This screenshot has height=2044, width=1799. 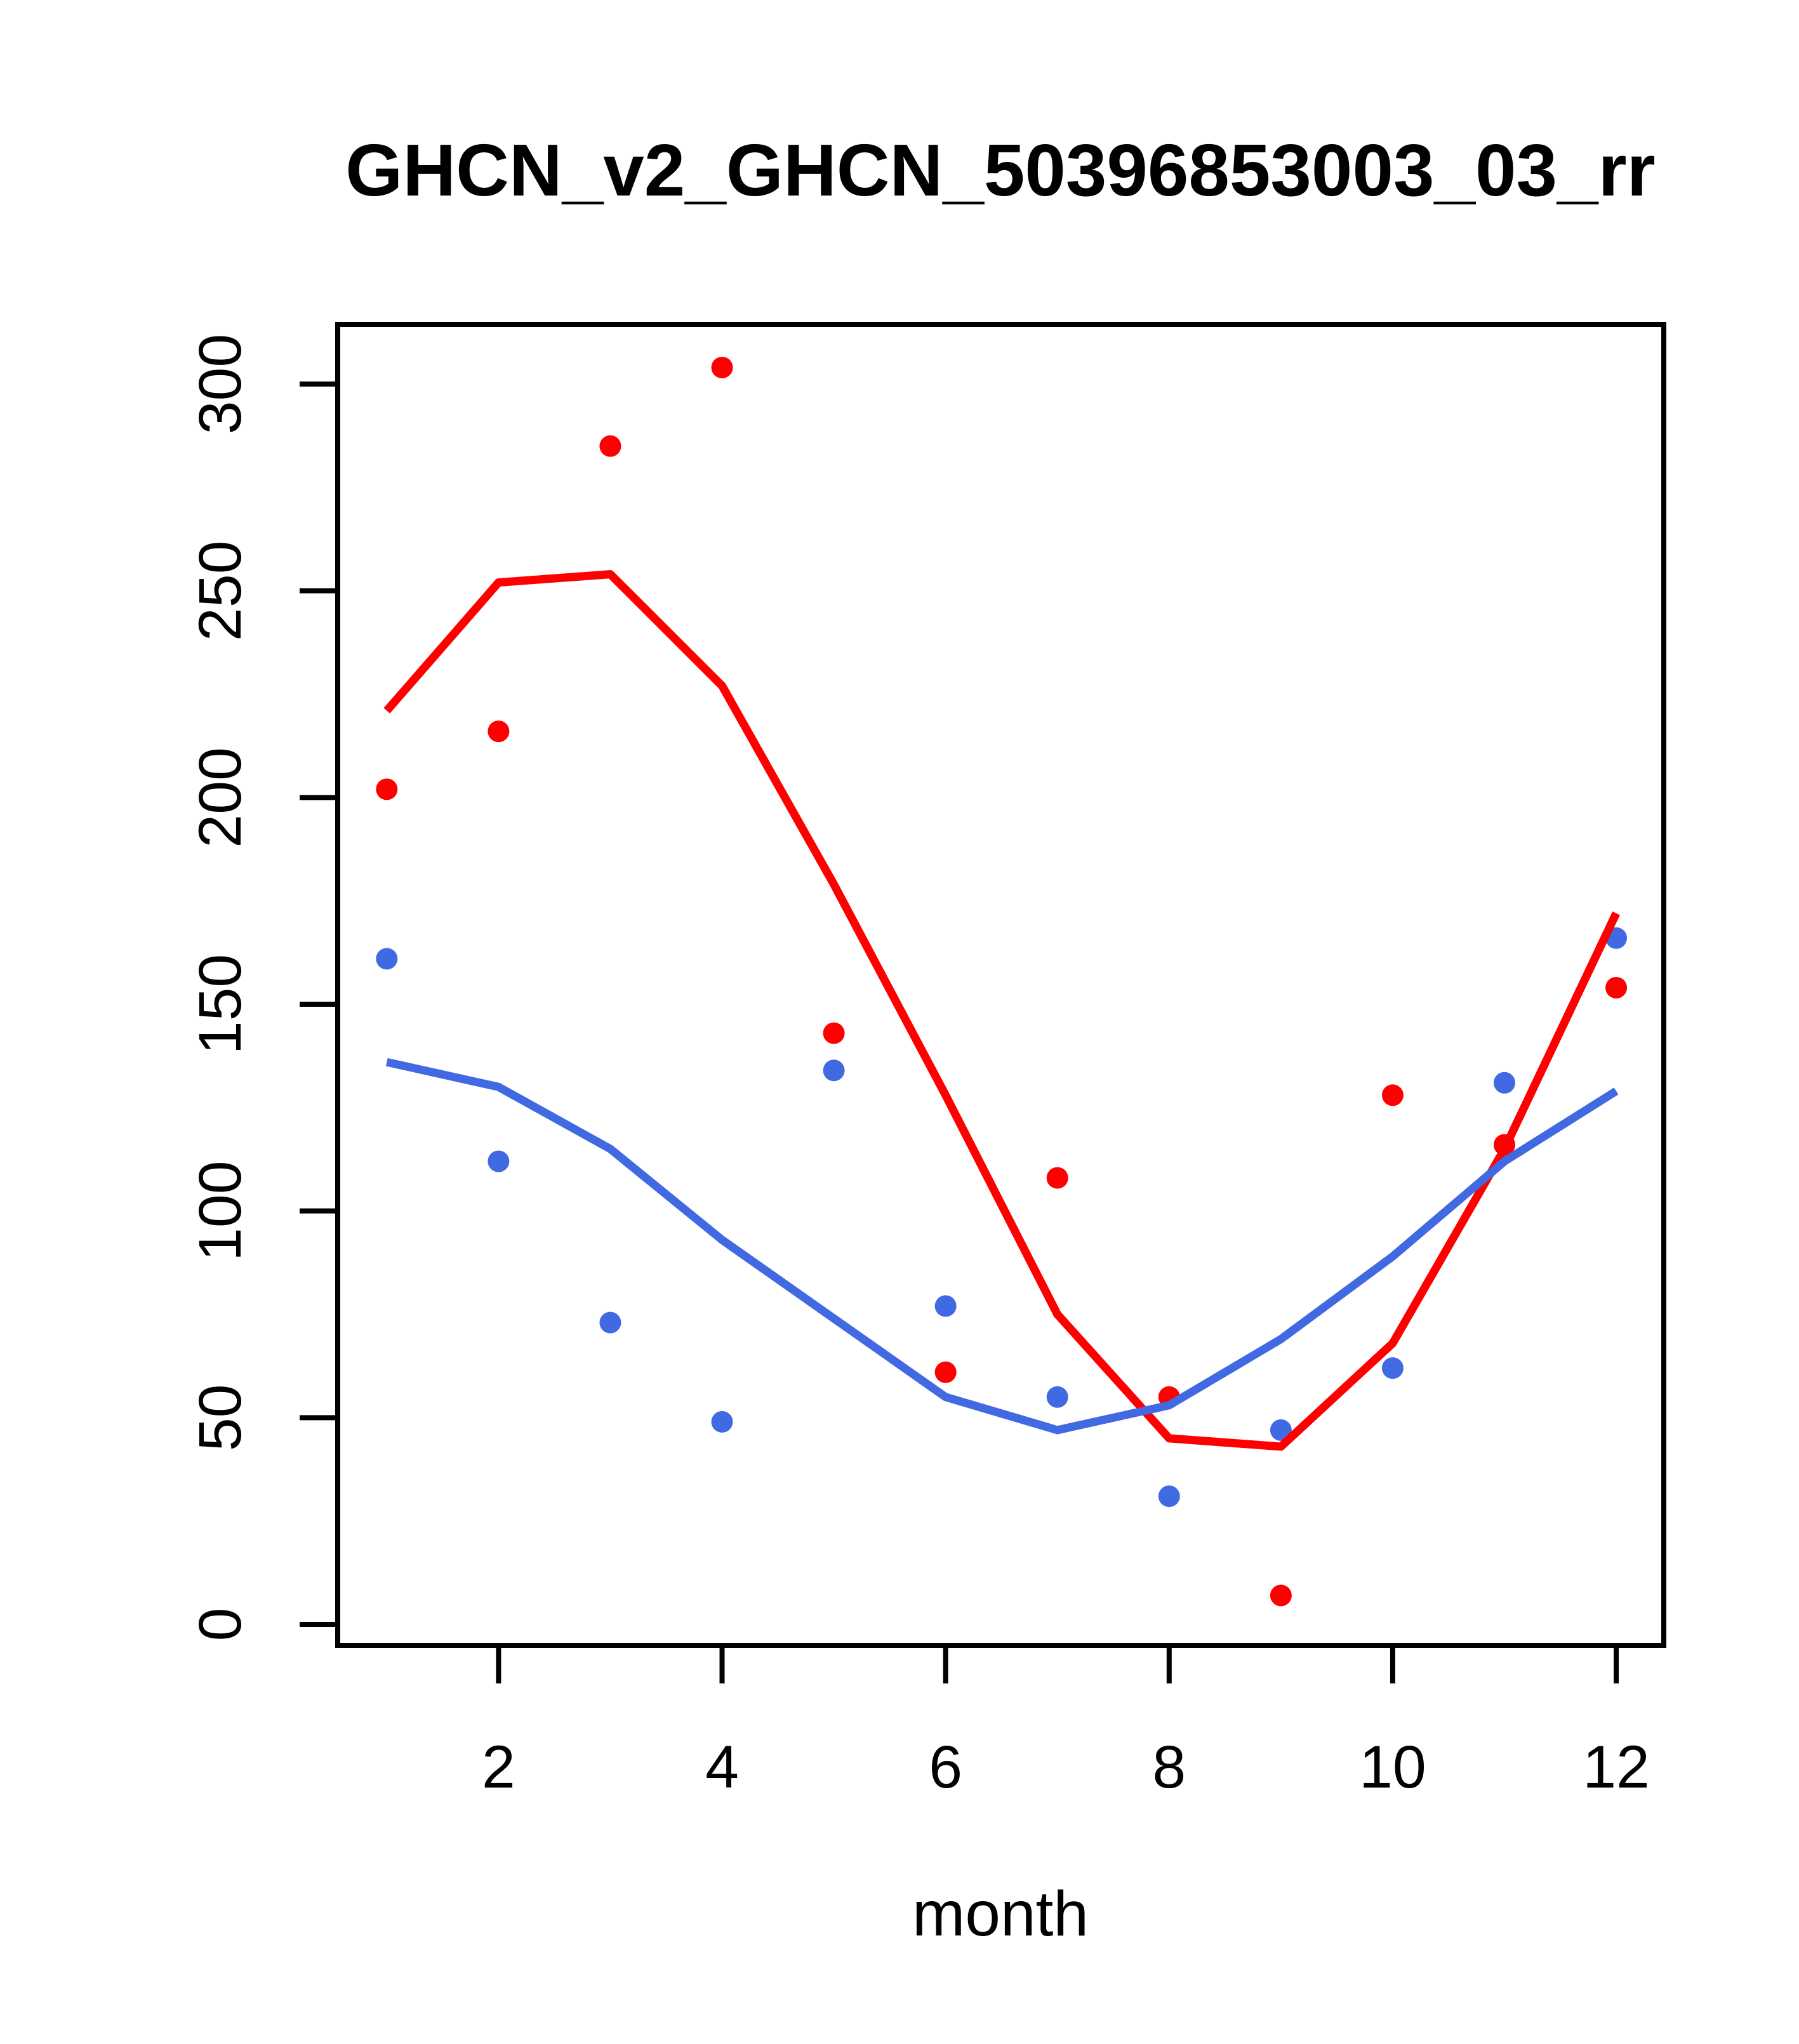 I want to click on y-tick-label: 50, so click(x=220, y=1418).